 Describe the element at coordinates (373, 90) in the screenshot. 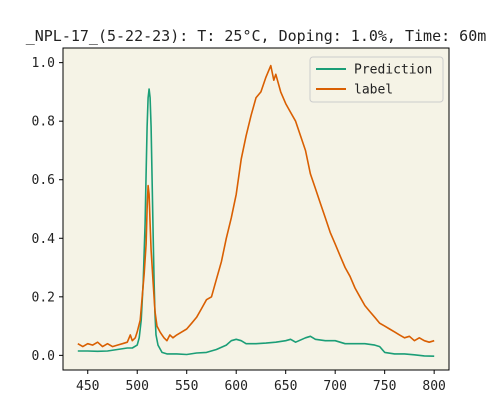

I see `legend-label-label: label` at that location.